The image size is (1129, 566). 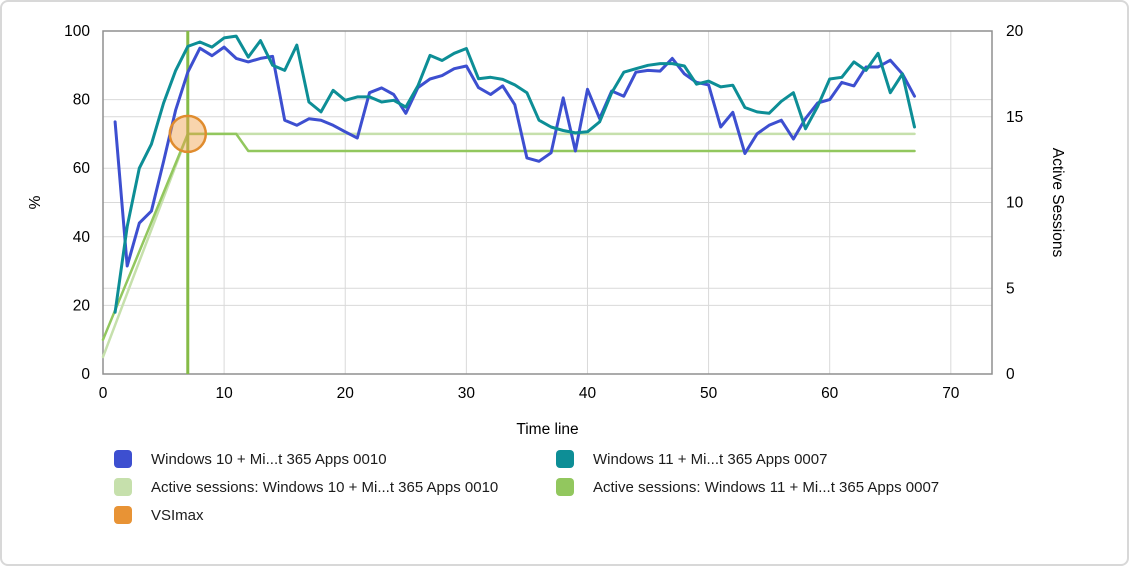 I want to click on legend-item-windows10: Windows 10 + Mi...t 365 Apps 0010, so click(x=335, y=459).